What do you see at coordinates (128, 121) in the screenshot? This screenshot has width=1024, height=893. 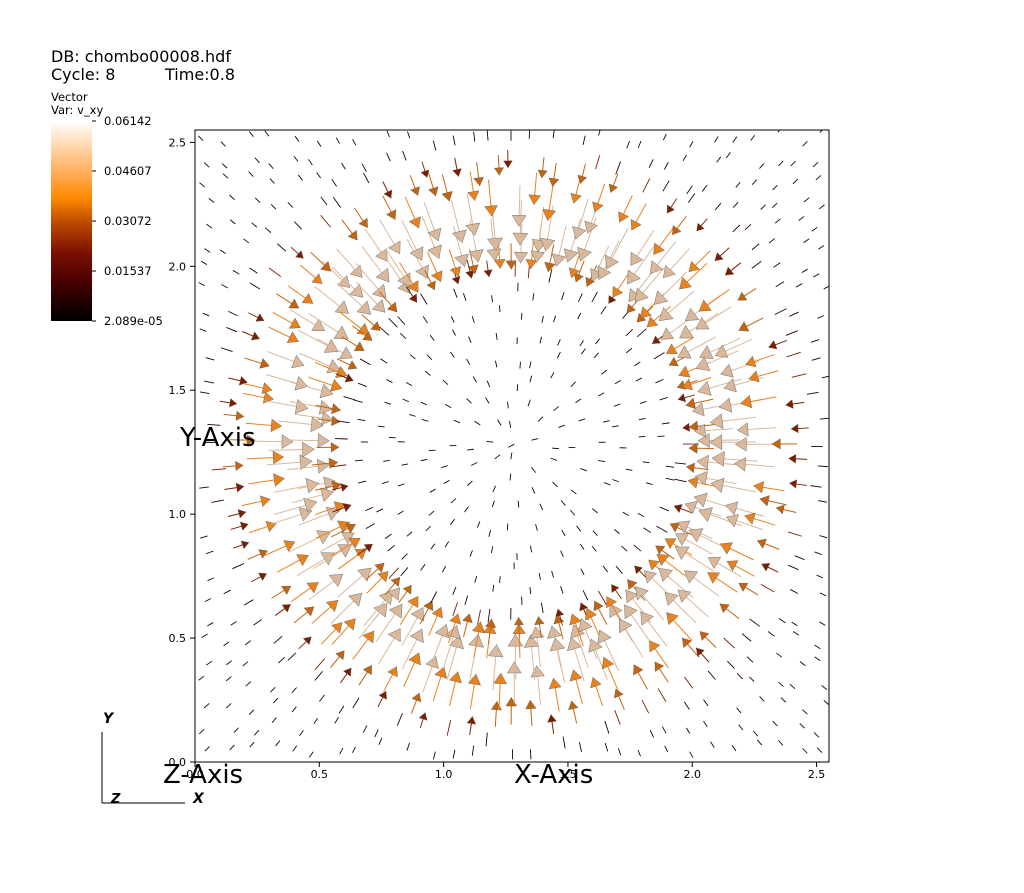 I see `legend-tick-label: 0.06142` at bounding box center [128, 121].